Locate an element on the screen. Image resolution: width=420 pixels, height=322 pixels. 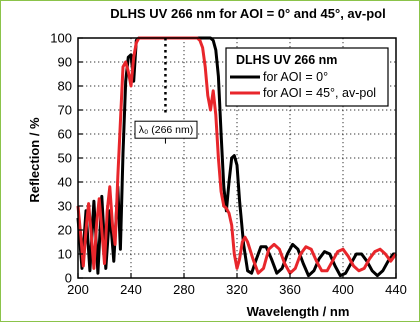
x-tick-label: 360 is located at coordinates (290, 289).